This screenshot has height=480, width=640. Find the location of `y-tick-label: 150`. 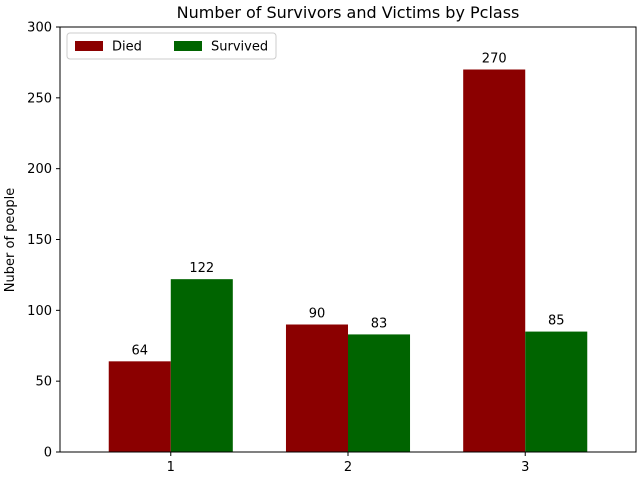

y-tick-label: 150 is located at coordinates (39, 240).